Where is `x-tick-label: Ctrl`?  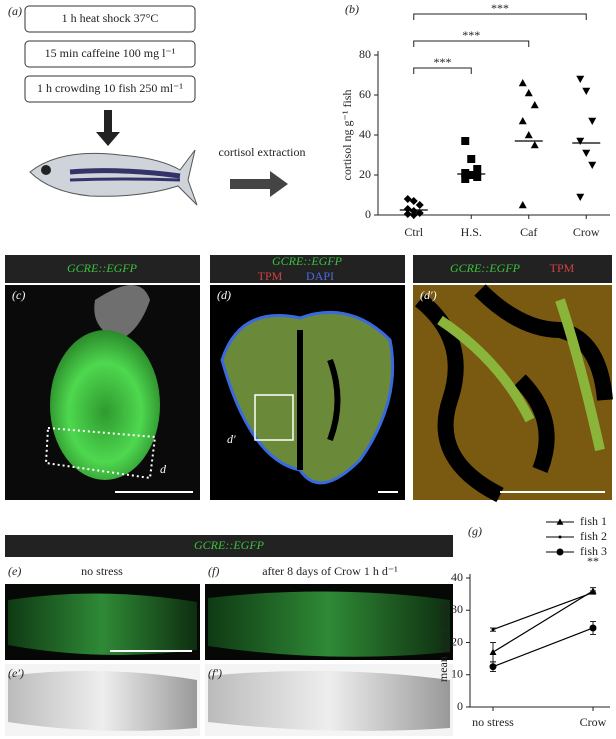 x-tick-label: Ctrl is located at coordinates (413, 232).